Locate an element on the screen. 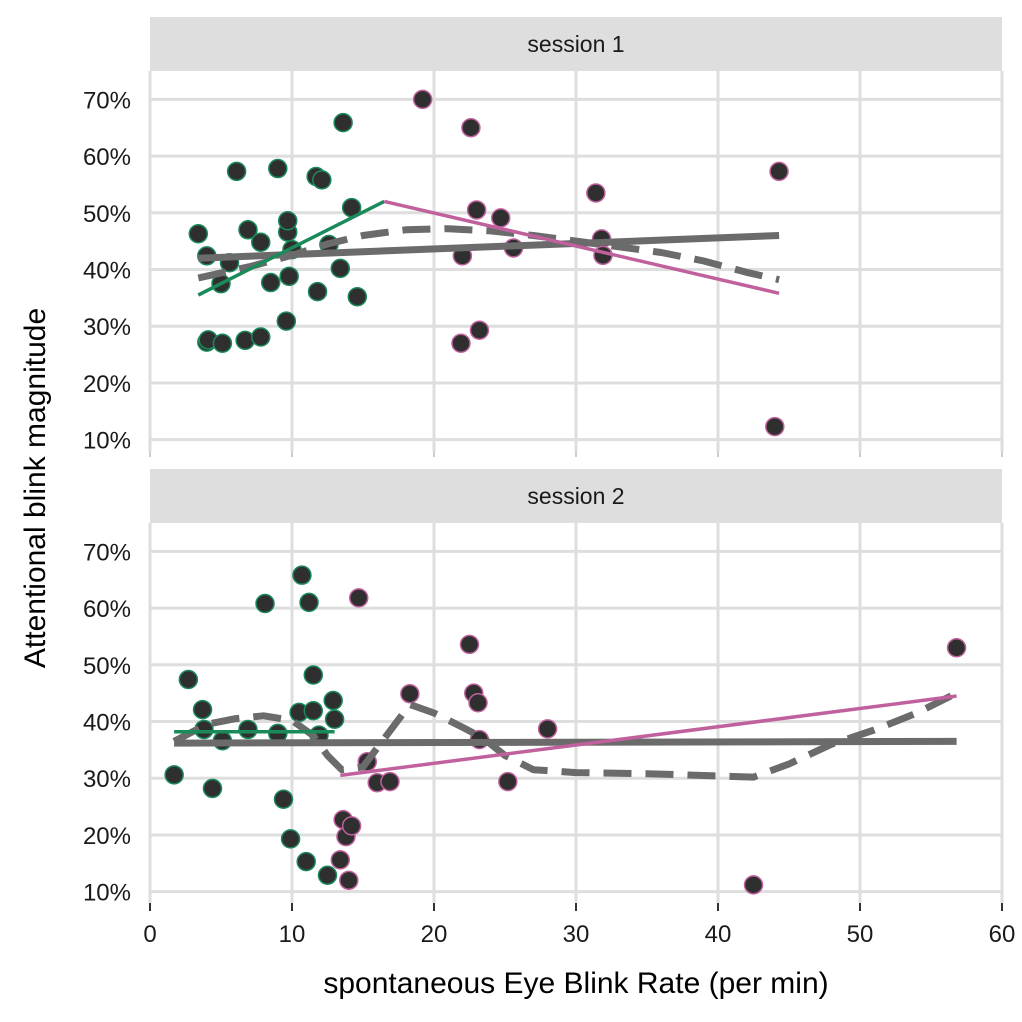 This screenshot has width=1022, height=1022. x-tick-label: 0 is located at coordinates (149, 934).